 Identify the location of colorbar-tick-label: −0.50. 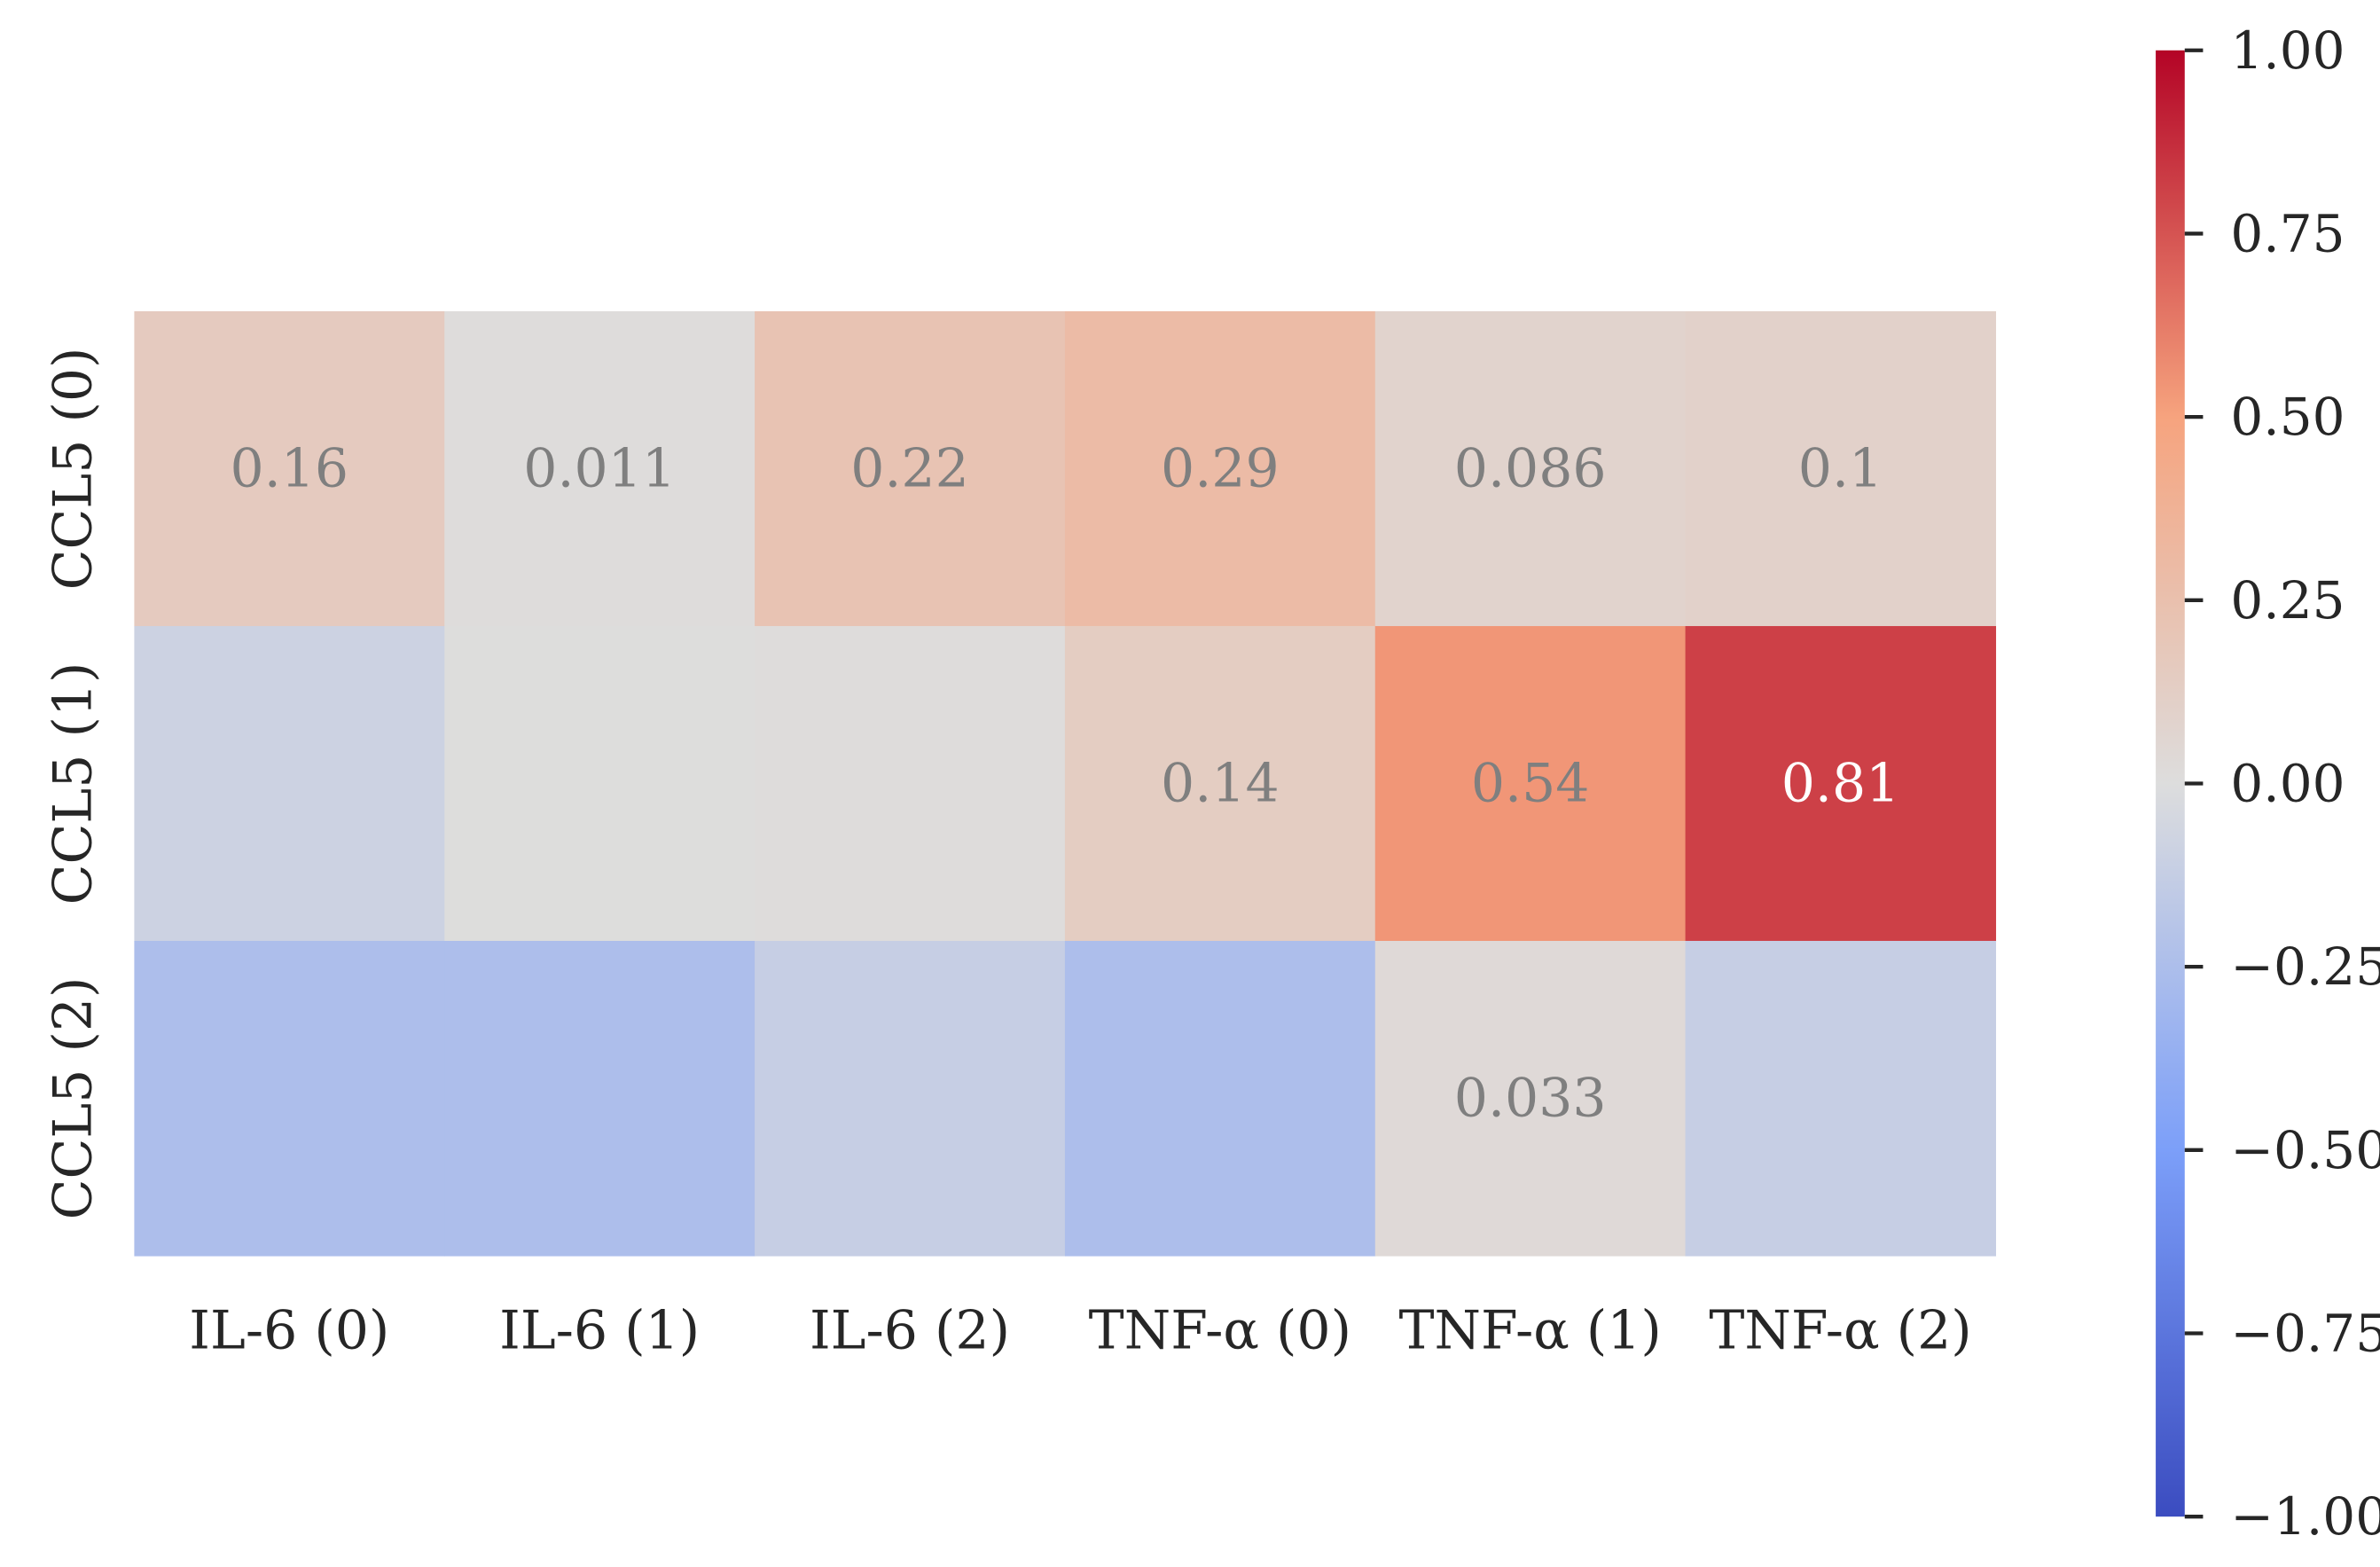
(2305, 1150).